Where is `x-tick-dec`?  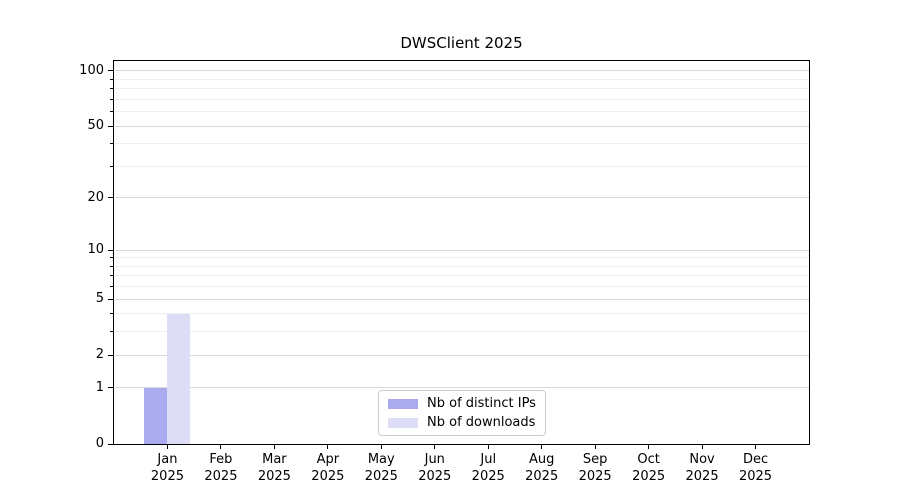 x-tick-dec is located at coordinates (756, 447).